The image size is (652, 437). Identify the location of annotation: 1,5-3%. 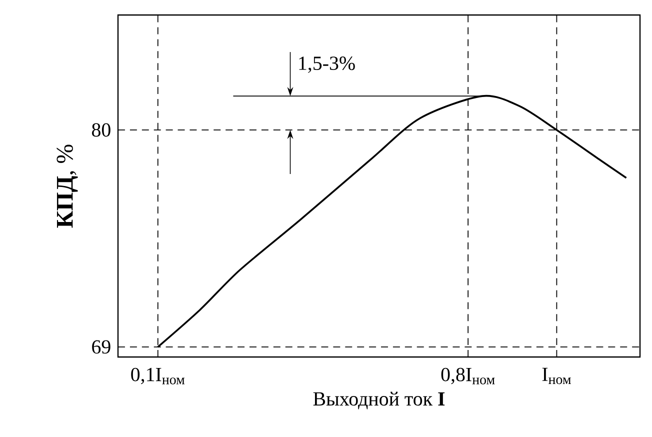
(327, 64).